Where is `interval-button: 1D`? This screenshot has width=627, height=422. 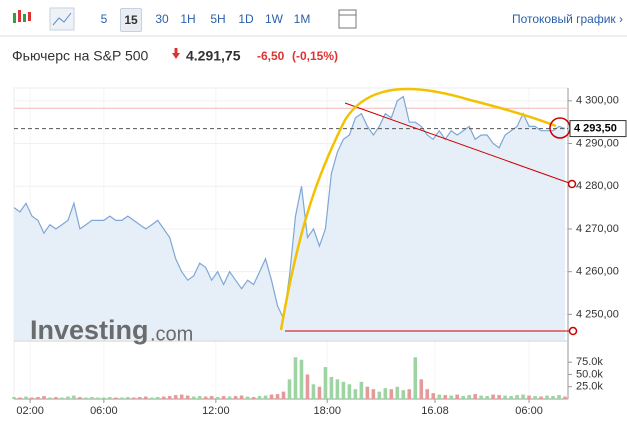
interval-button: 1D is located at coordinates (246, 19).